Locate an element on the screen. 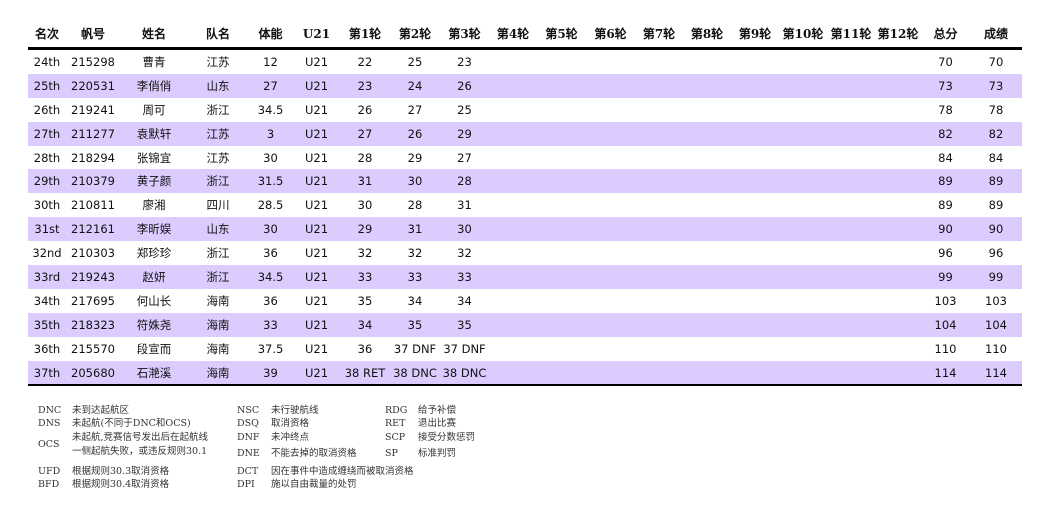 This screenshot has height=525, width=1054. table-row: 32nd 210303 郑珍珍 浙江 36 U21 32 32 32 96 96 is located at coordinates (525, 253).